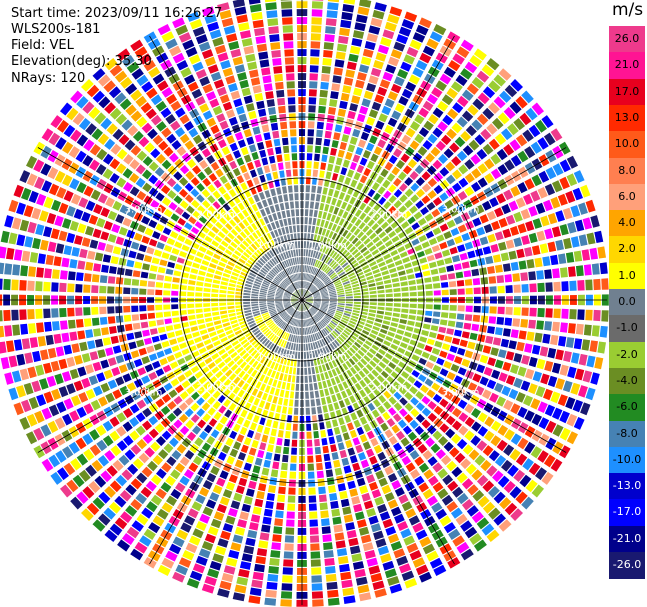 Image resolution: width=647 pixels, height=607 pixels. Describe the element at coordinates (461, 210) in the screenshot. I see `ring-label: 3.00km` at that location.